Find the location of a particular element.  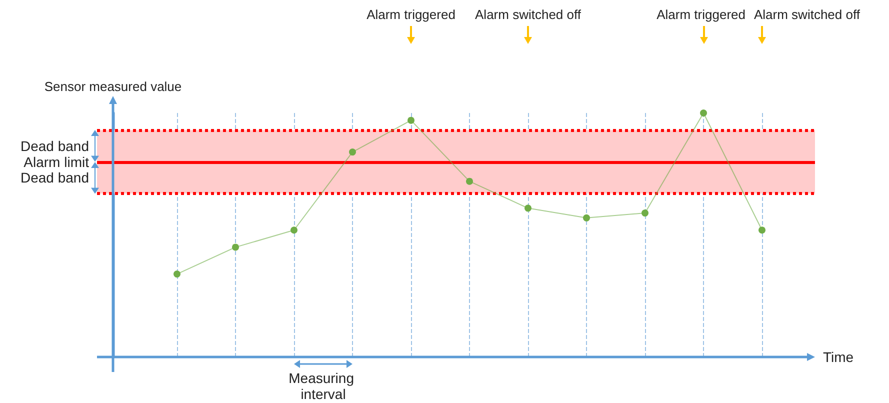

x-axis-title: Time is located at coordinates (838, 357).